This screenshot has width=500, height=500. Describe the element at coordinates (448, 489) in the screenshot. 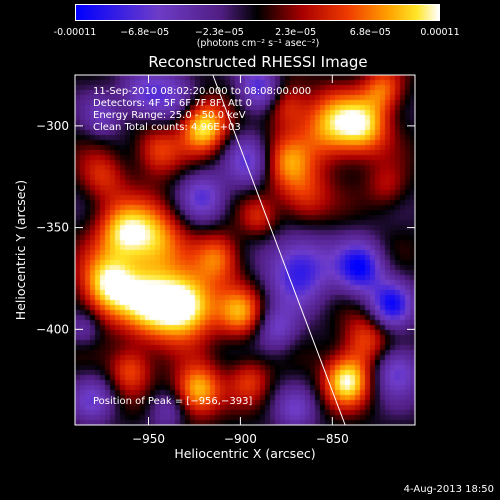

I see `footer-date: 4-Aug-2013 18:50` at that location.